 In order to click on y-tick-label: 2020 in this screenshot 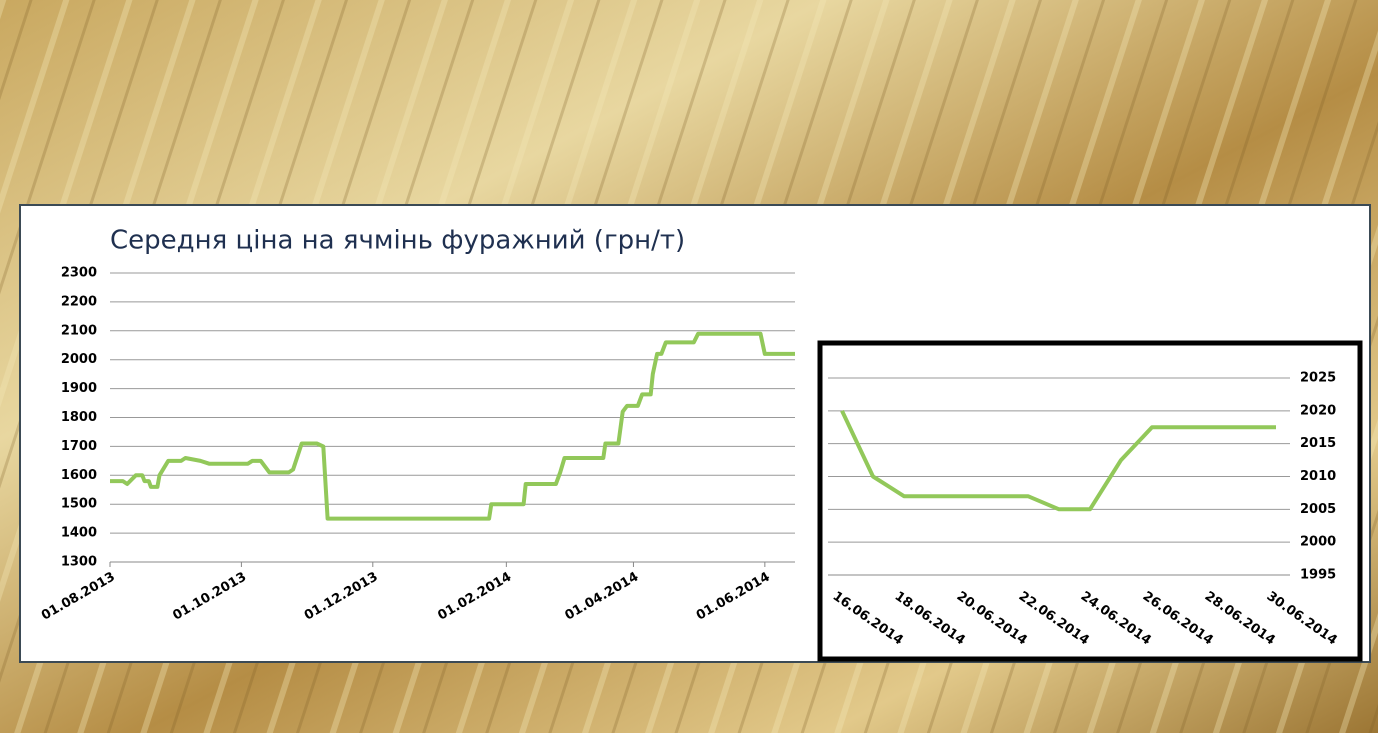, I will do `click(1318, 410)`.